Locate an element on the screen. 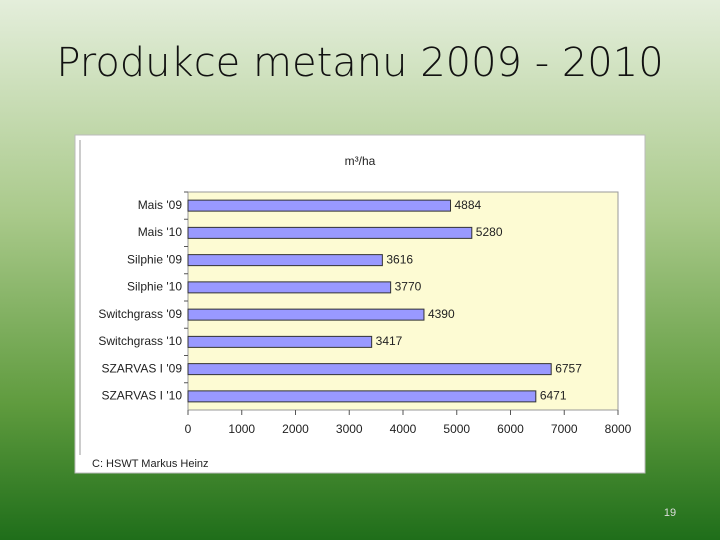  value-label: 6757 is located at coordinates (568, 368).